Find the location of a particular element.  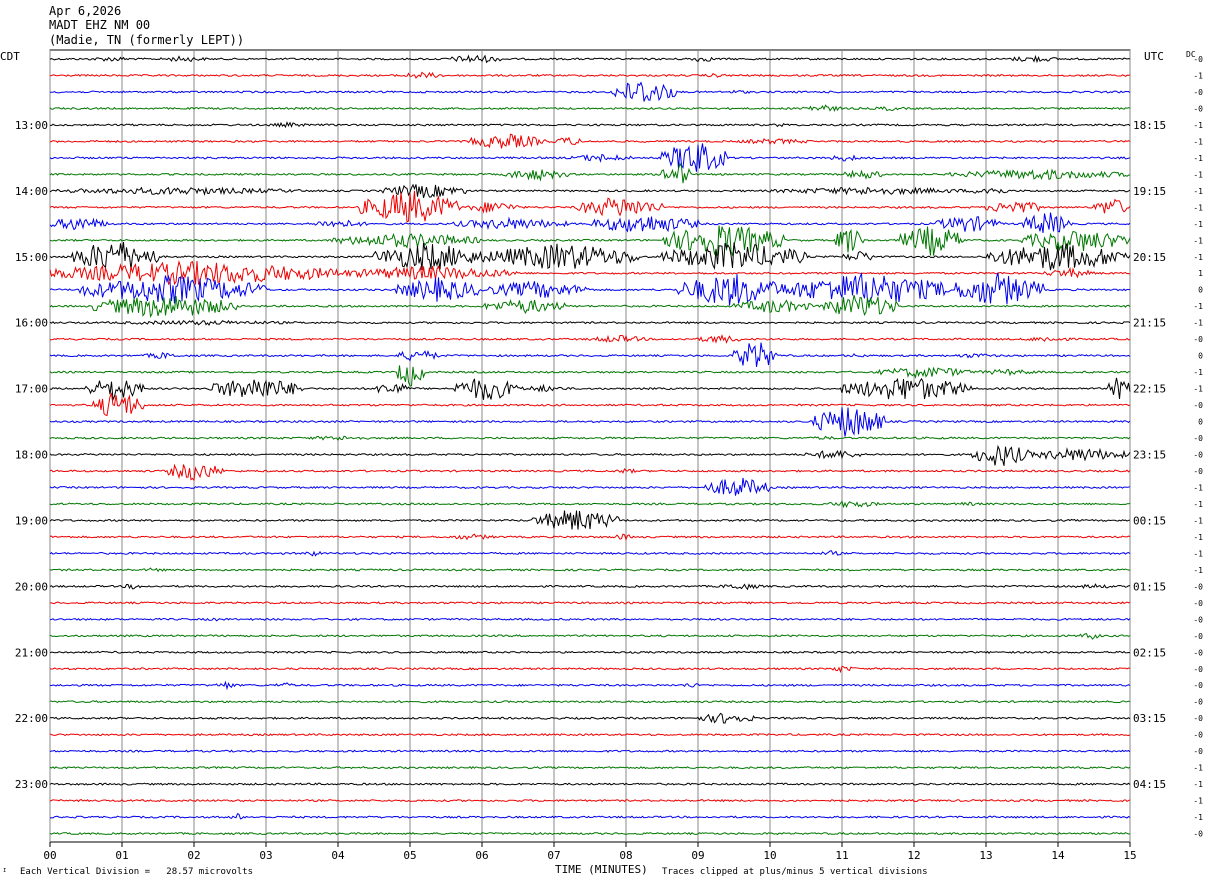

x-tick-label: 12 is located at coordinates (913, 855).